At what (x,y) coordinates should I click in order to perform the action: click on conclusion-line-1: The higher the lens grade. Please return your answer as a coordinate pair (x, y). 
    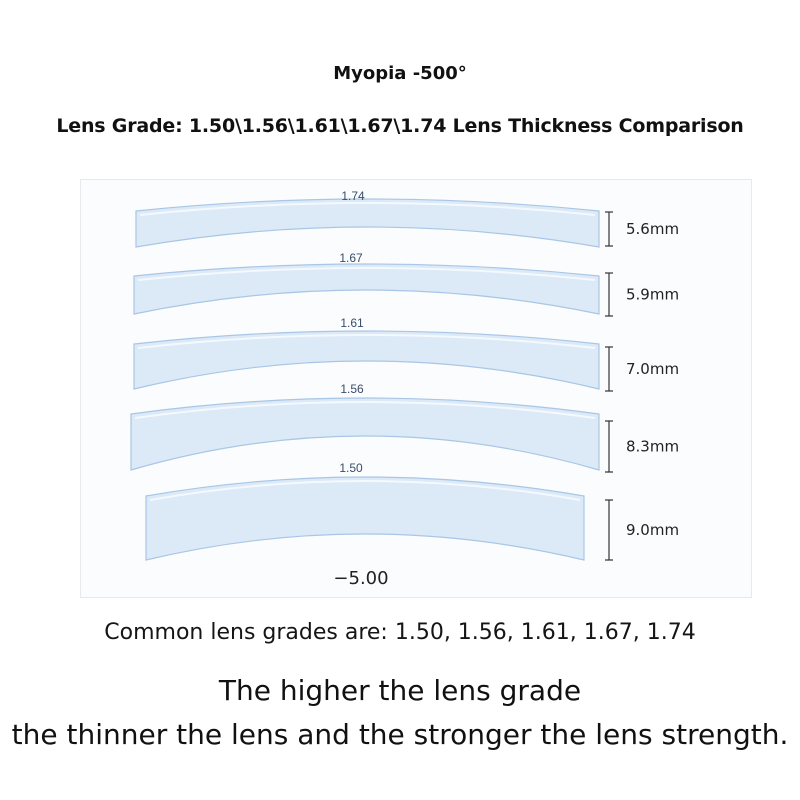
    Looking at the image, I should click on (400, 690).